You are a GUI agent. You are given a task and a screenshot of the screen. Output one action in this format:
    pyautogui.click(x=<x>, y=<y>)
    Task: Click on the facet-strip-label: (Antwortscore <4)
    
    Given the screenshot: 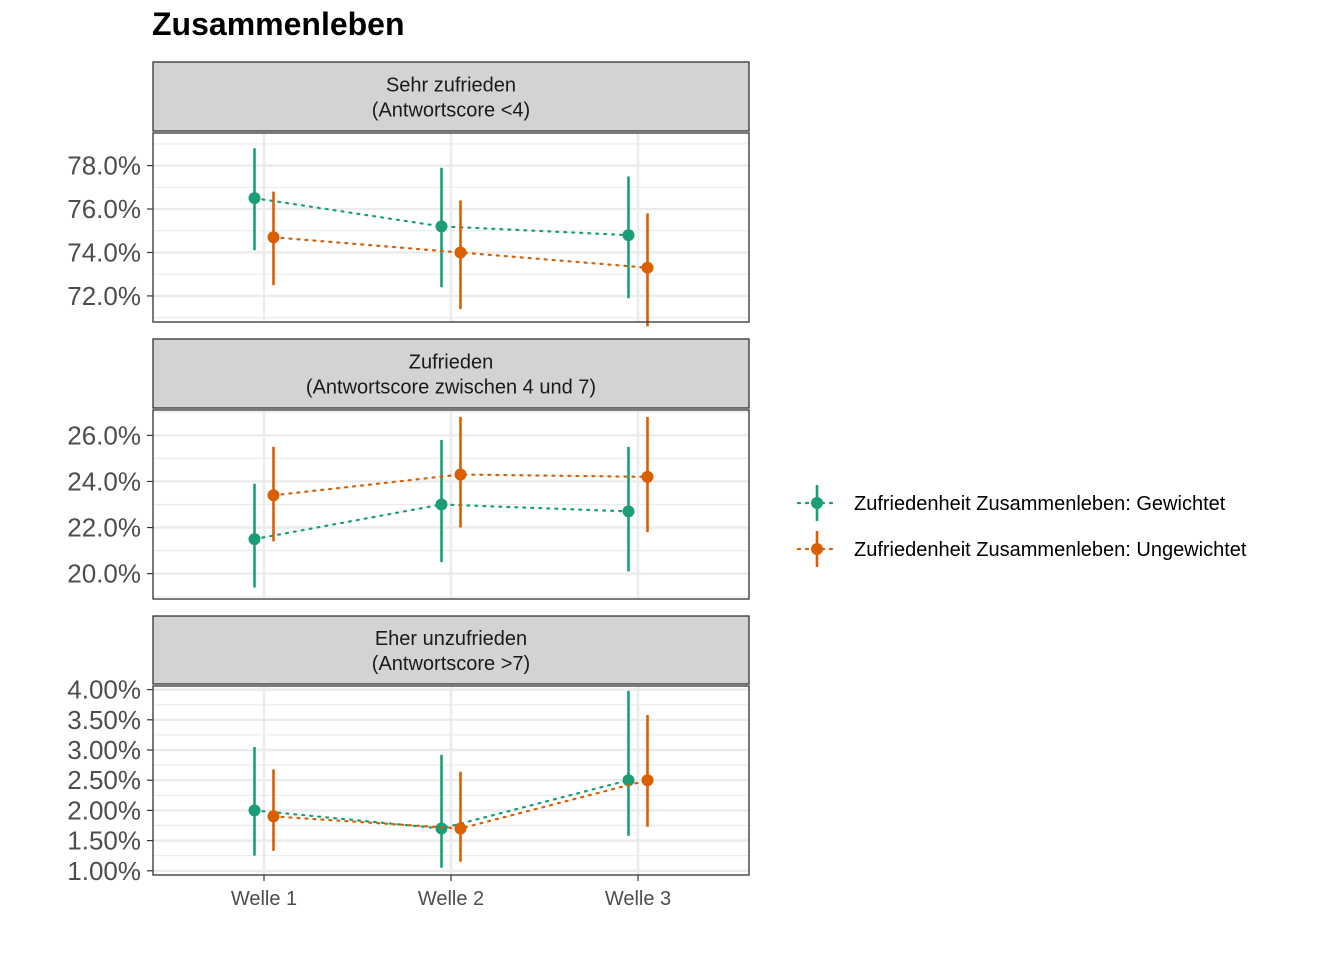 What is the action you would take?
    pyautogui.click(x=451, y=111)
    